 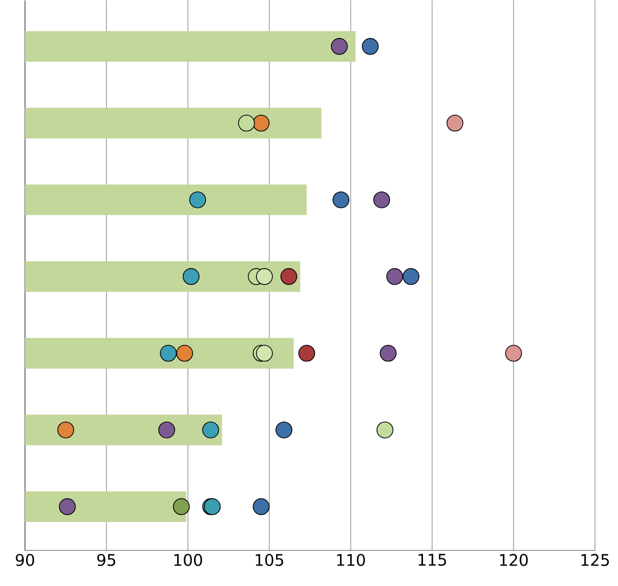 What do you see at coordinates (270, 560) in the screenshot?
I see `x-tick-label: 105` at bounding box center [270, 560].